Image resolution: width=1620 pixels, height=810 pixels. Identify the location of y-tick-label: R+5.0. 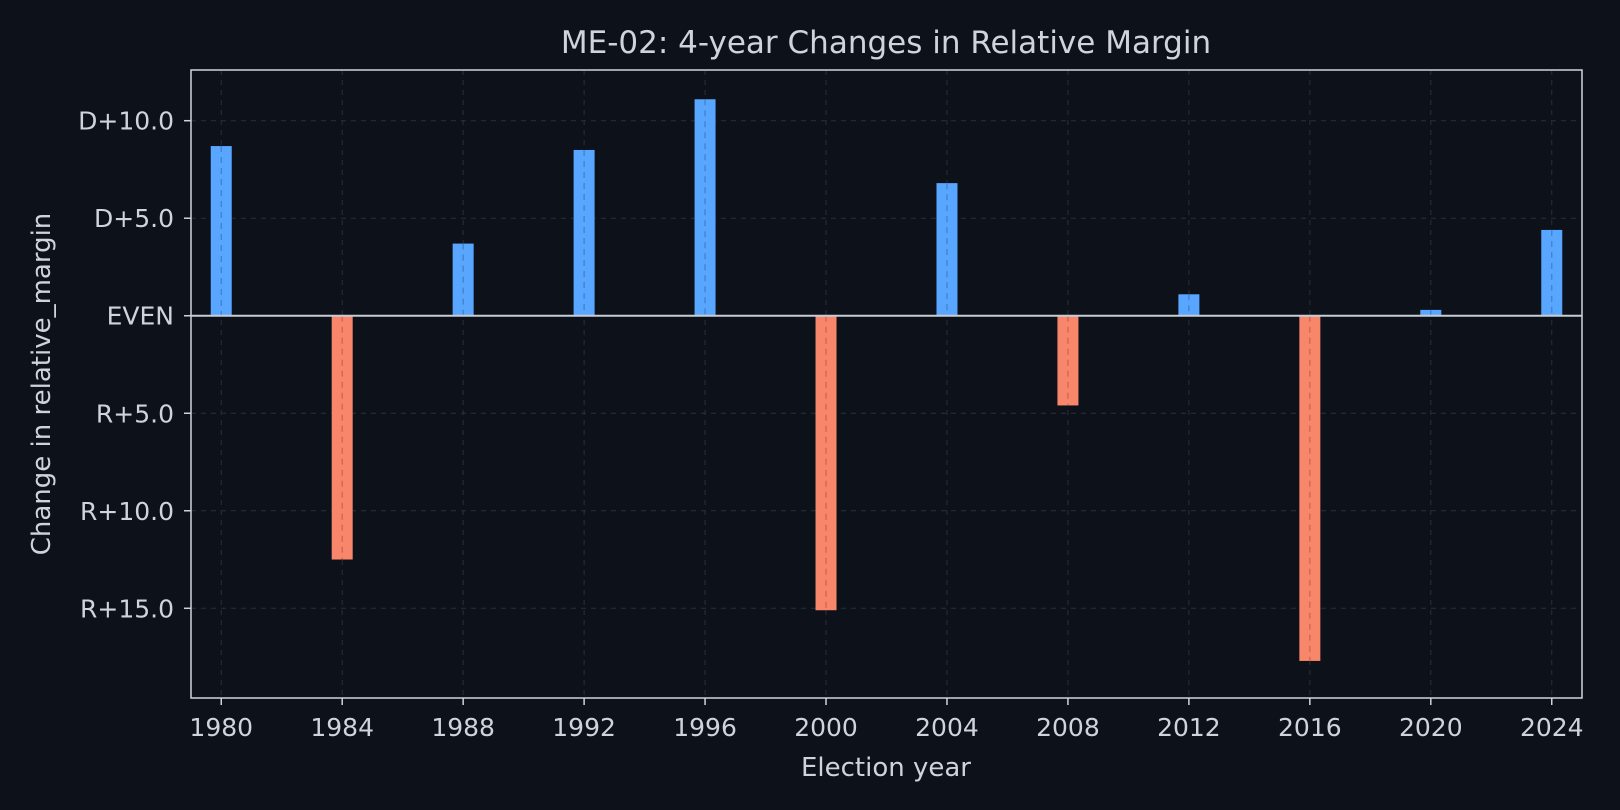
(135, 413).